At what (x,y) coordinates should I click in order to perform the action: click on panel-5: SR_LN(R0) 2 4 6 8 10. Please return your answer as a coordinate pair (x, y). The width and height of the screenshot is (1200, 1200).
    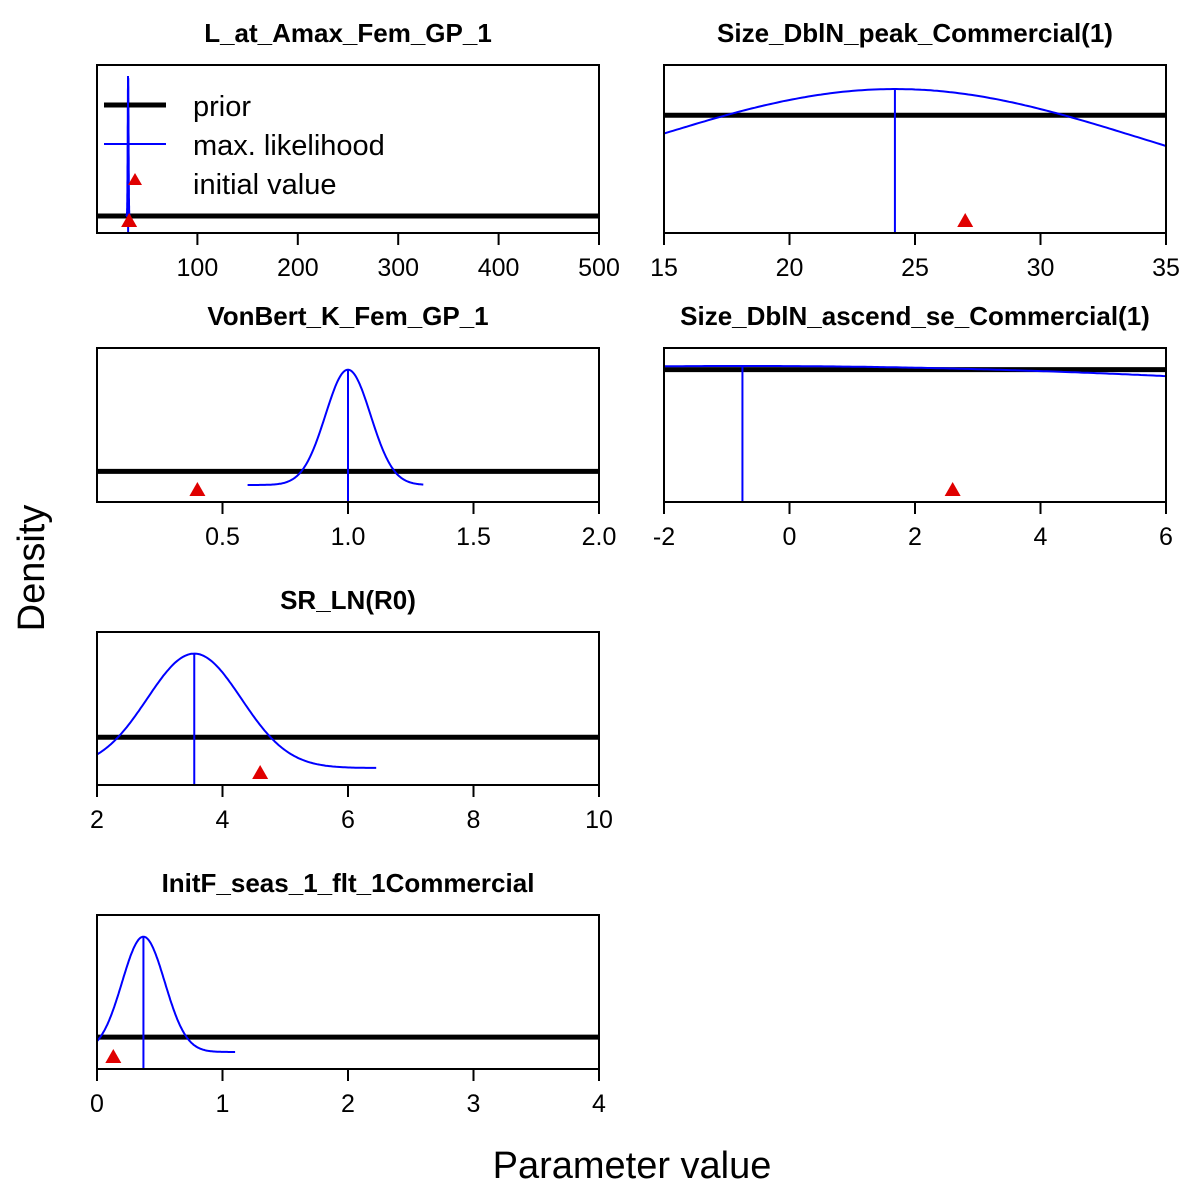
    Looking at the image, I should click on (351, 709).